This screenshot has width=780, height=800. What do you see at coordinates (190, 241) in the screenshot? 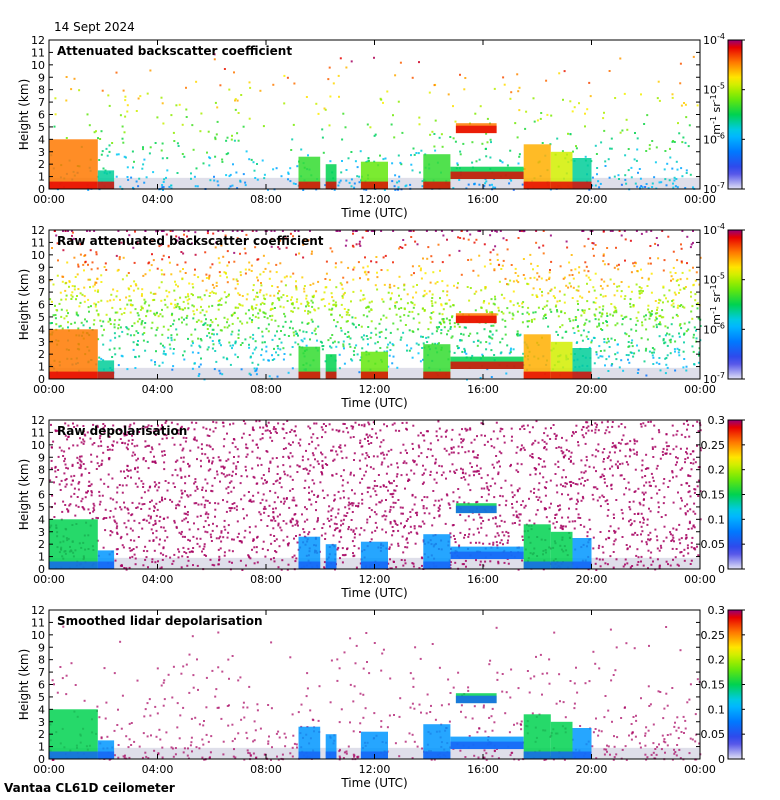
I see `chart-title: Raw attenuated backscatter coefficient` at bounding box center [190, 241].